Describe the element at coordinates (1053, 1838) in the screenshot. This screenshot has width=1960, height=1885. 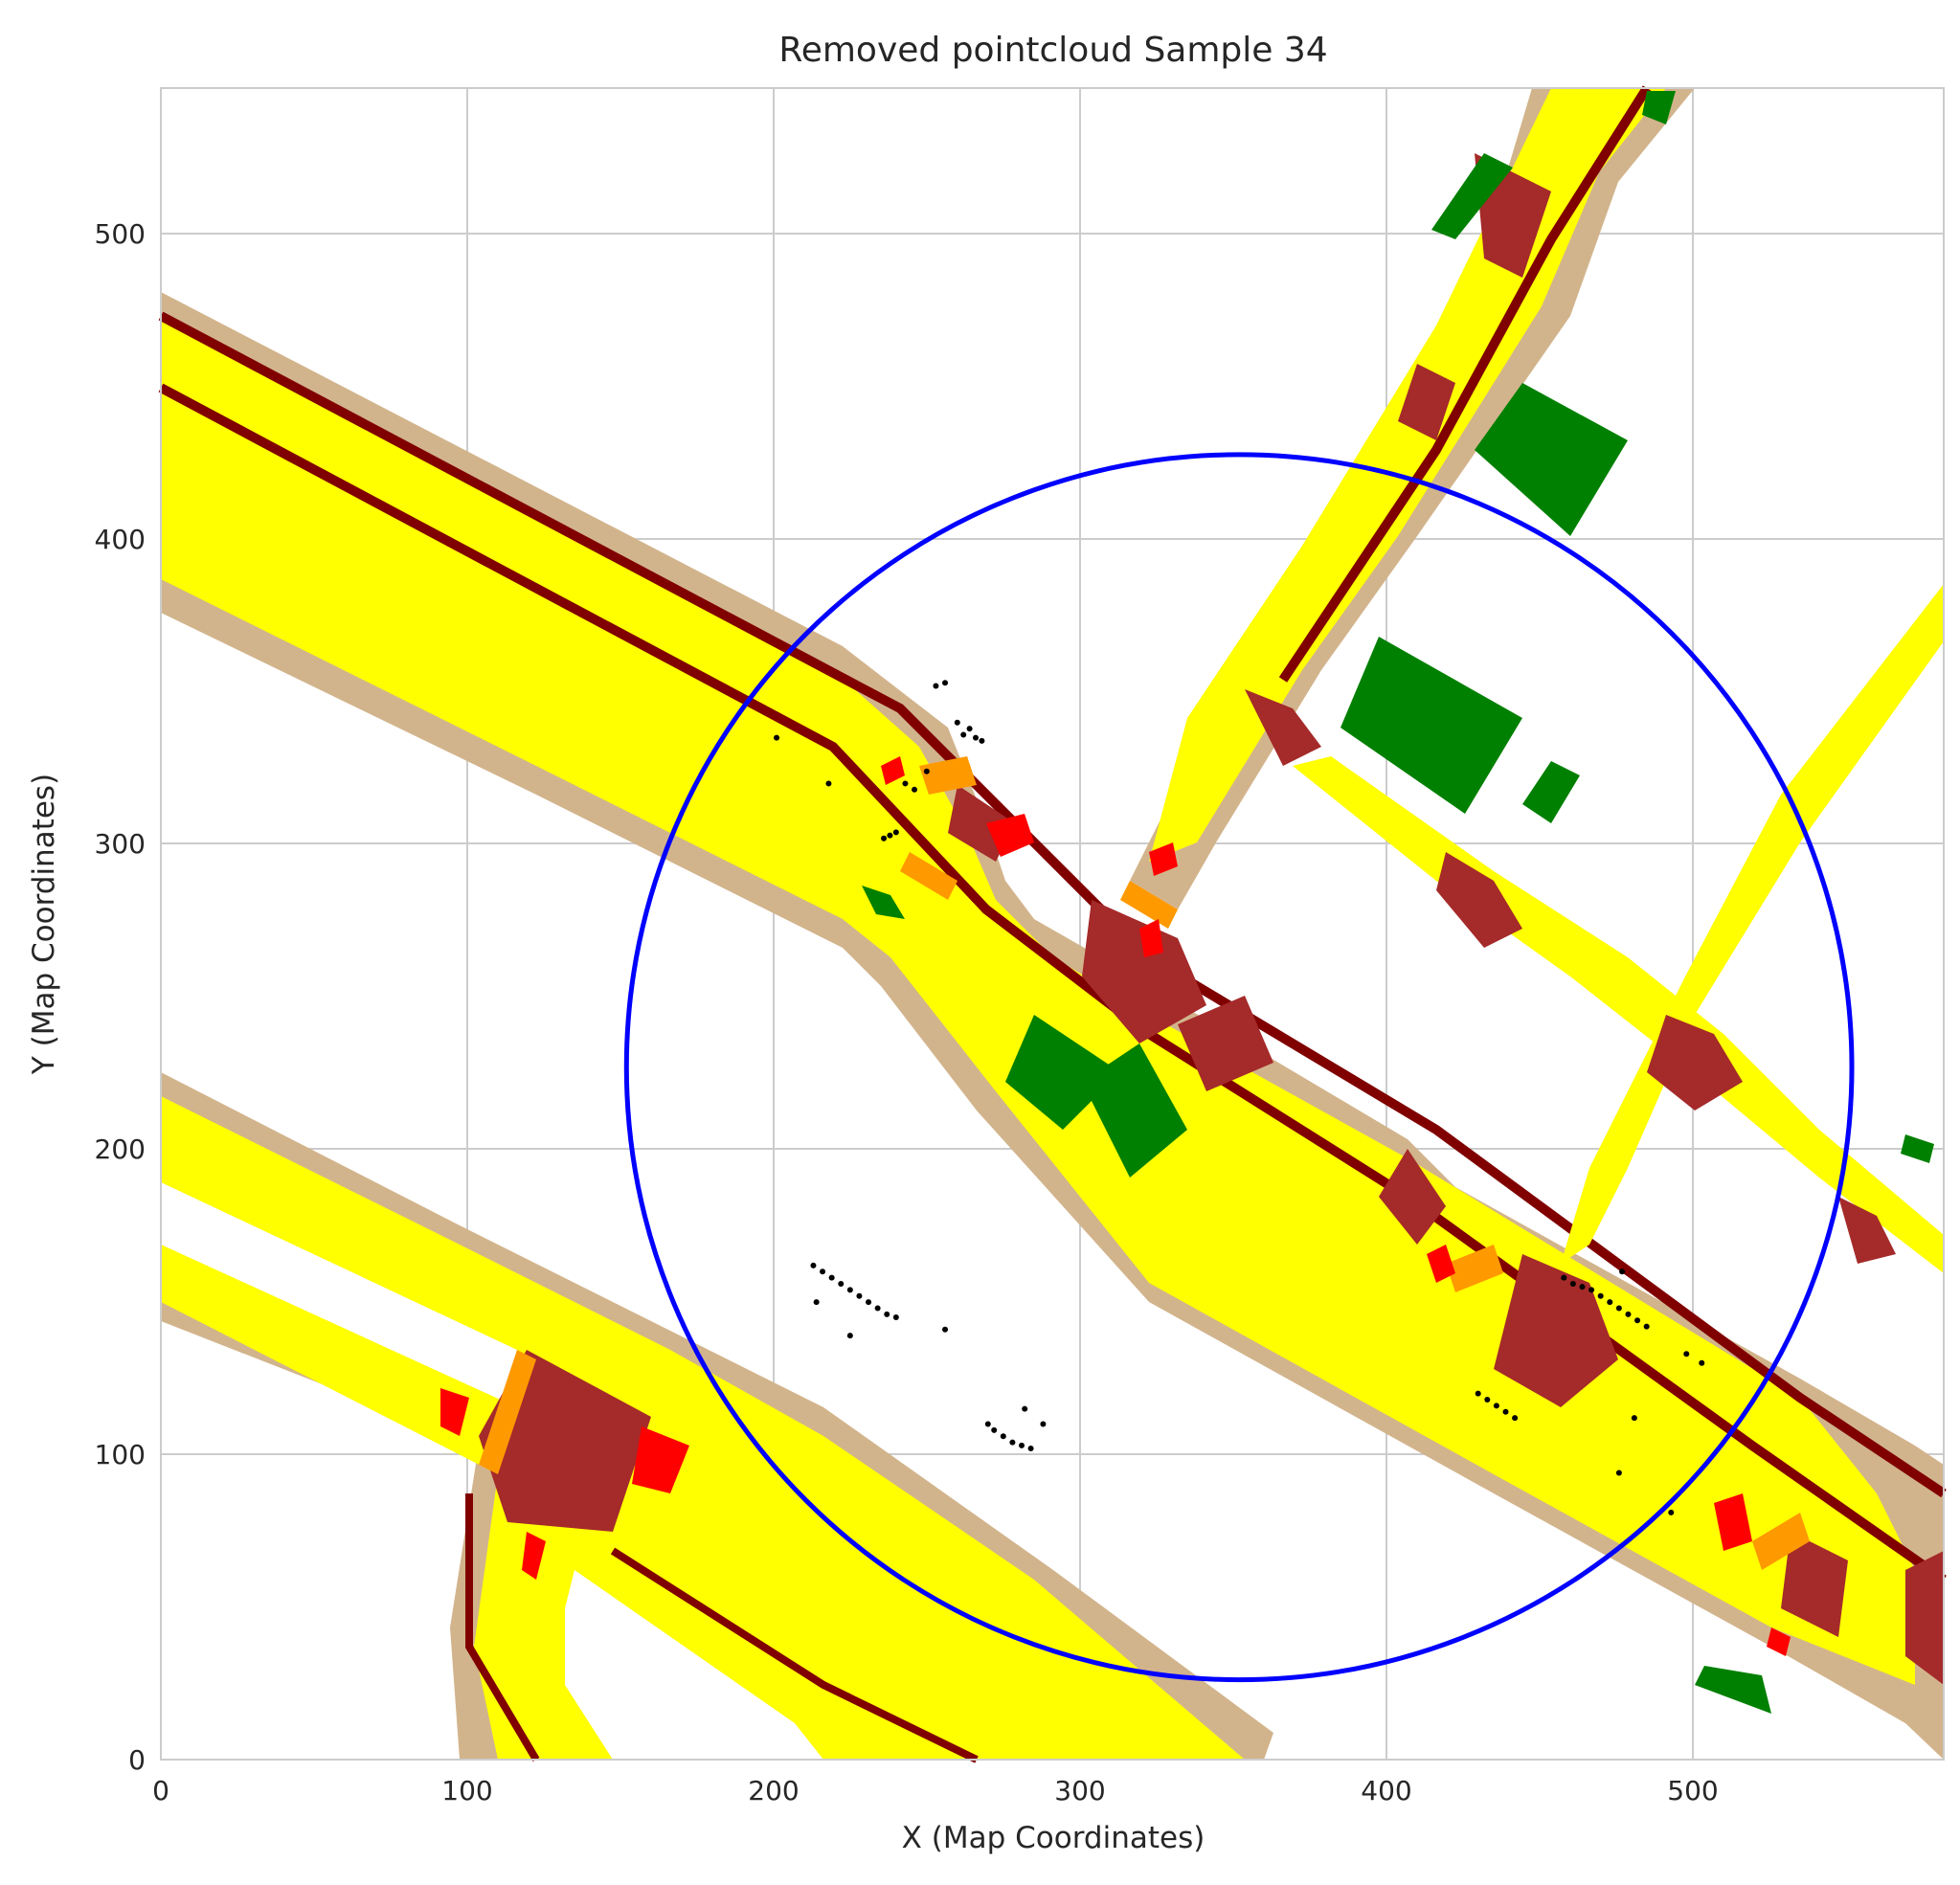
I see `x-axis-label: X (Map Coordinates)` at that location.